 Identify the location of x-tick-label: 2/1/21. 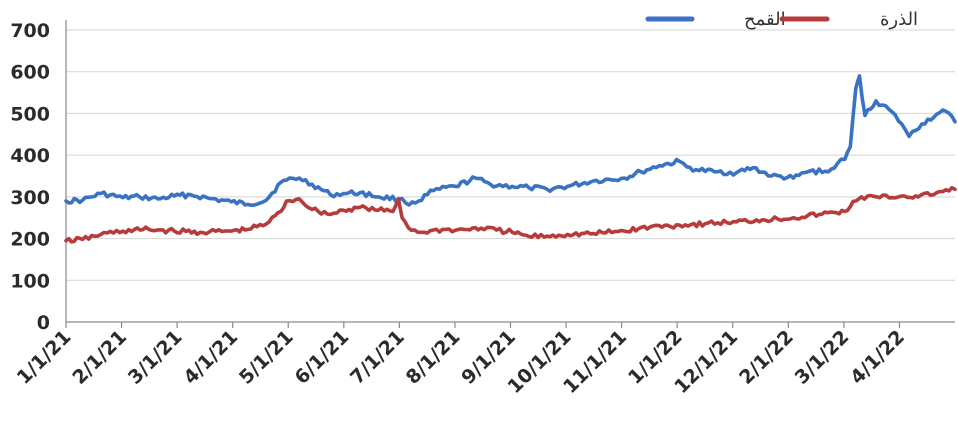
(99, 357).